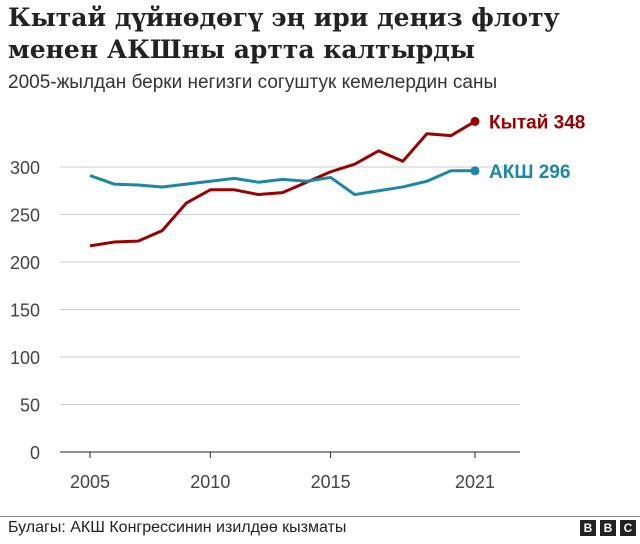 Image resolution: width=640 pixels, height=544 pixels. I want to click on series-end-label: АКШ 296, so click(529, 172).